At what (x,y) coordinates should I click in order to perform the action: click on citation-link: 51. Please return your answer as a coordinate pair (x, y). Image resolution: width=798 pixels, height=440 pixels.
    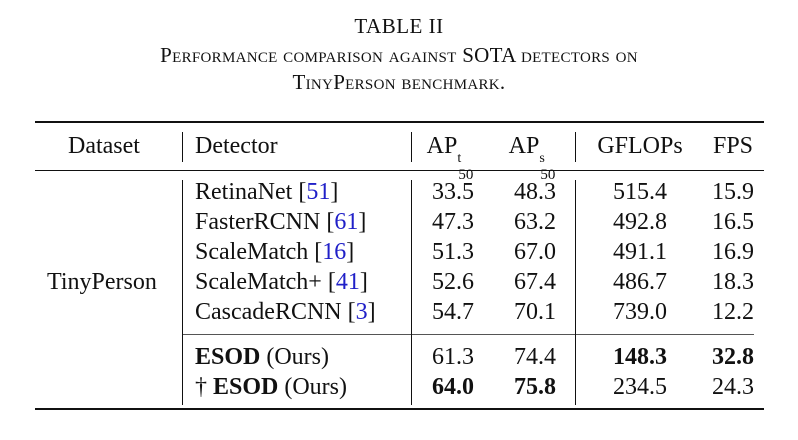
    Looking at the image, I should click on (318, 192).